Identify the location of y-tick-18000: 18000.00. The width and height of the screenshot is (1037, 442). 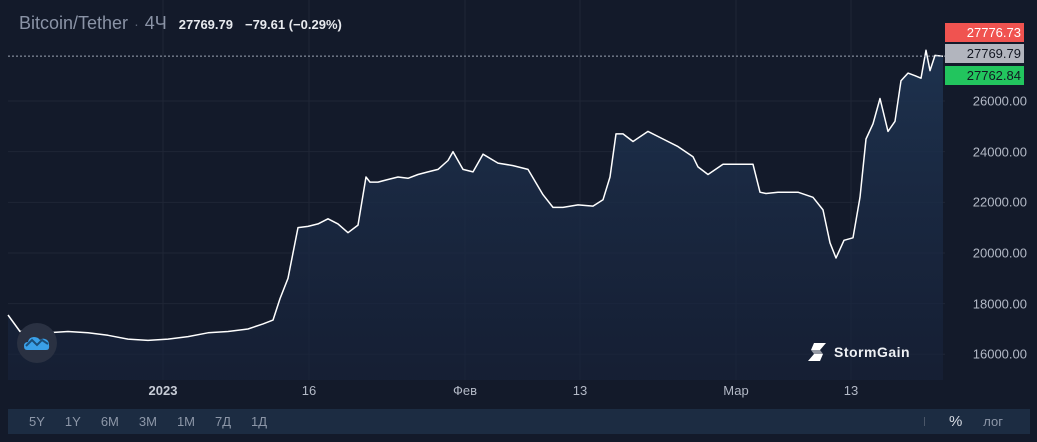
(999, 304).